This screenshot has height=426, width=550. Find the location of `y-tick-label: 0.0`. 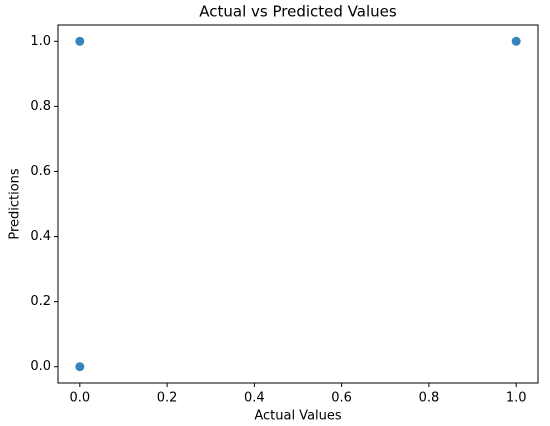

y-tick-label: 0.0 is located at coordinates (40, 366).